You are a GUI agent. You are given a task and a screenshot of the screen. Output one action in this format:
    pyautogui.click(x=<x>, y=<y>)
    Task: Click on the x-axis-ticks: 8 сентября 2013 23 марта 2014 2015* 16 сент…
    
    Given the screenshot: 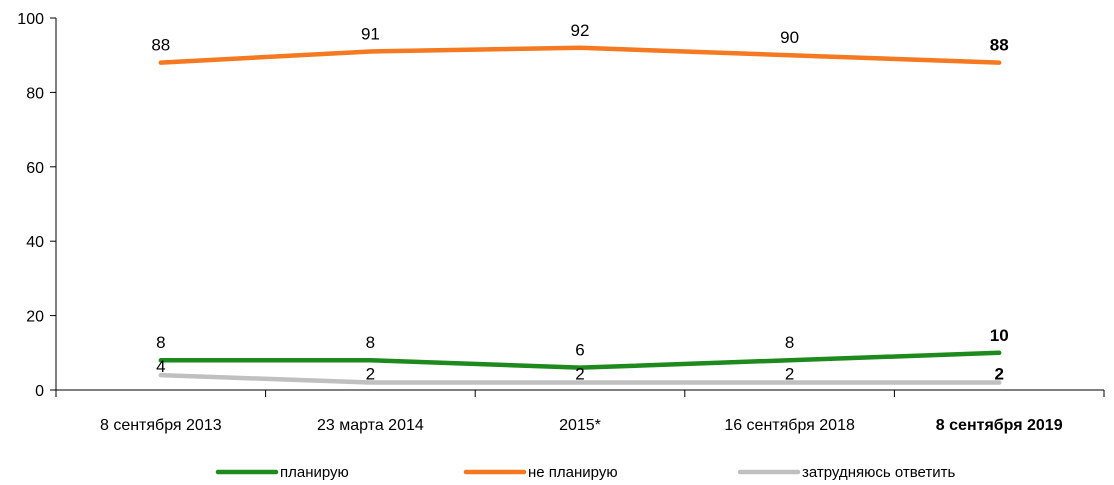 What is the action you would take?
    pyautogui.click(x=580, y=412)
    